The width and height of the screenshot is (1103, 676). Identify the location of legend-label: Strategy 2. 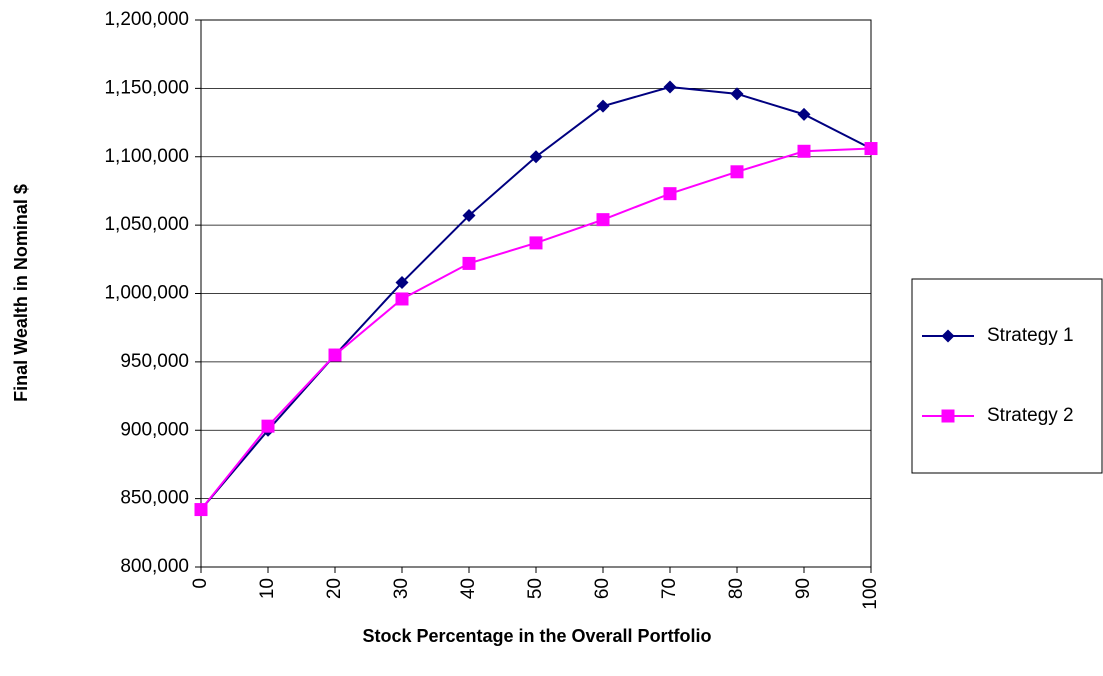
(1030, 415).